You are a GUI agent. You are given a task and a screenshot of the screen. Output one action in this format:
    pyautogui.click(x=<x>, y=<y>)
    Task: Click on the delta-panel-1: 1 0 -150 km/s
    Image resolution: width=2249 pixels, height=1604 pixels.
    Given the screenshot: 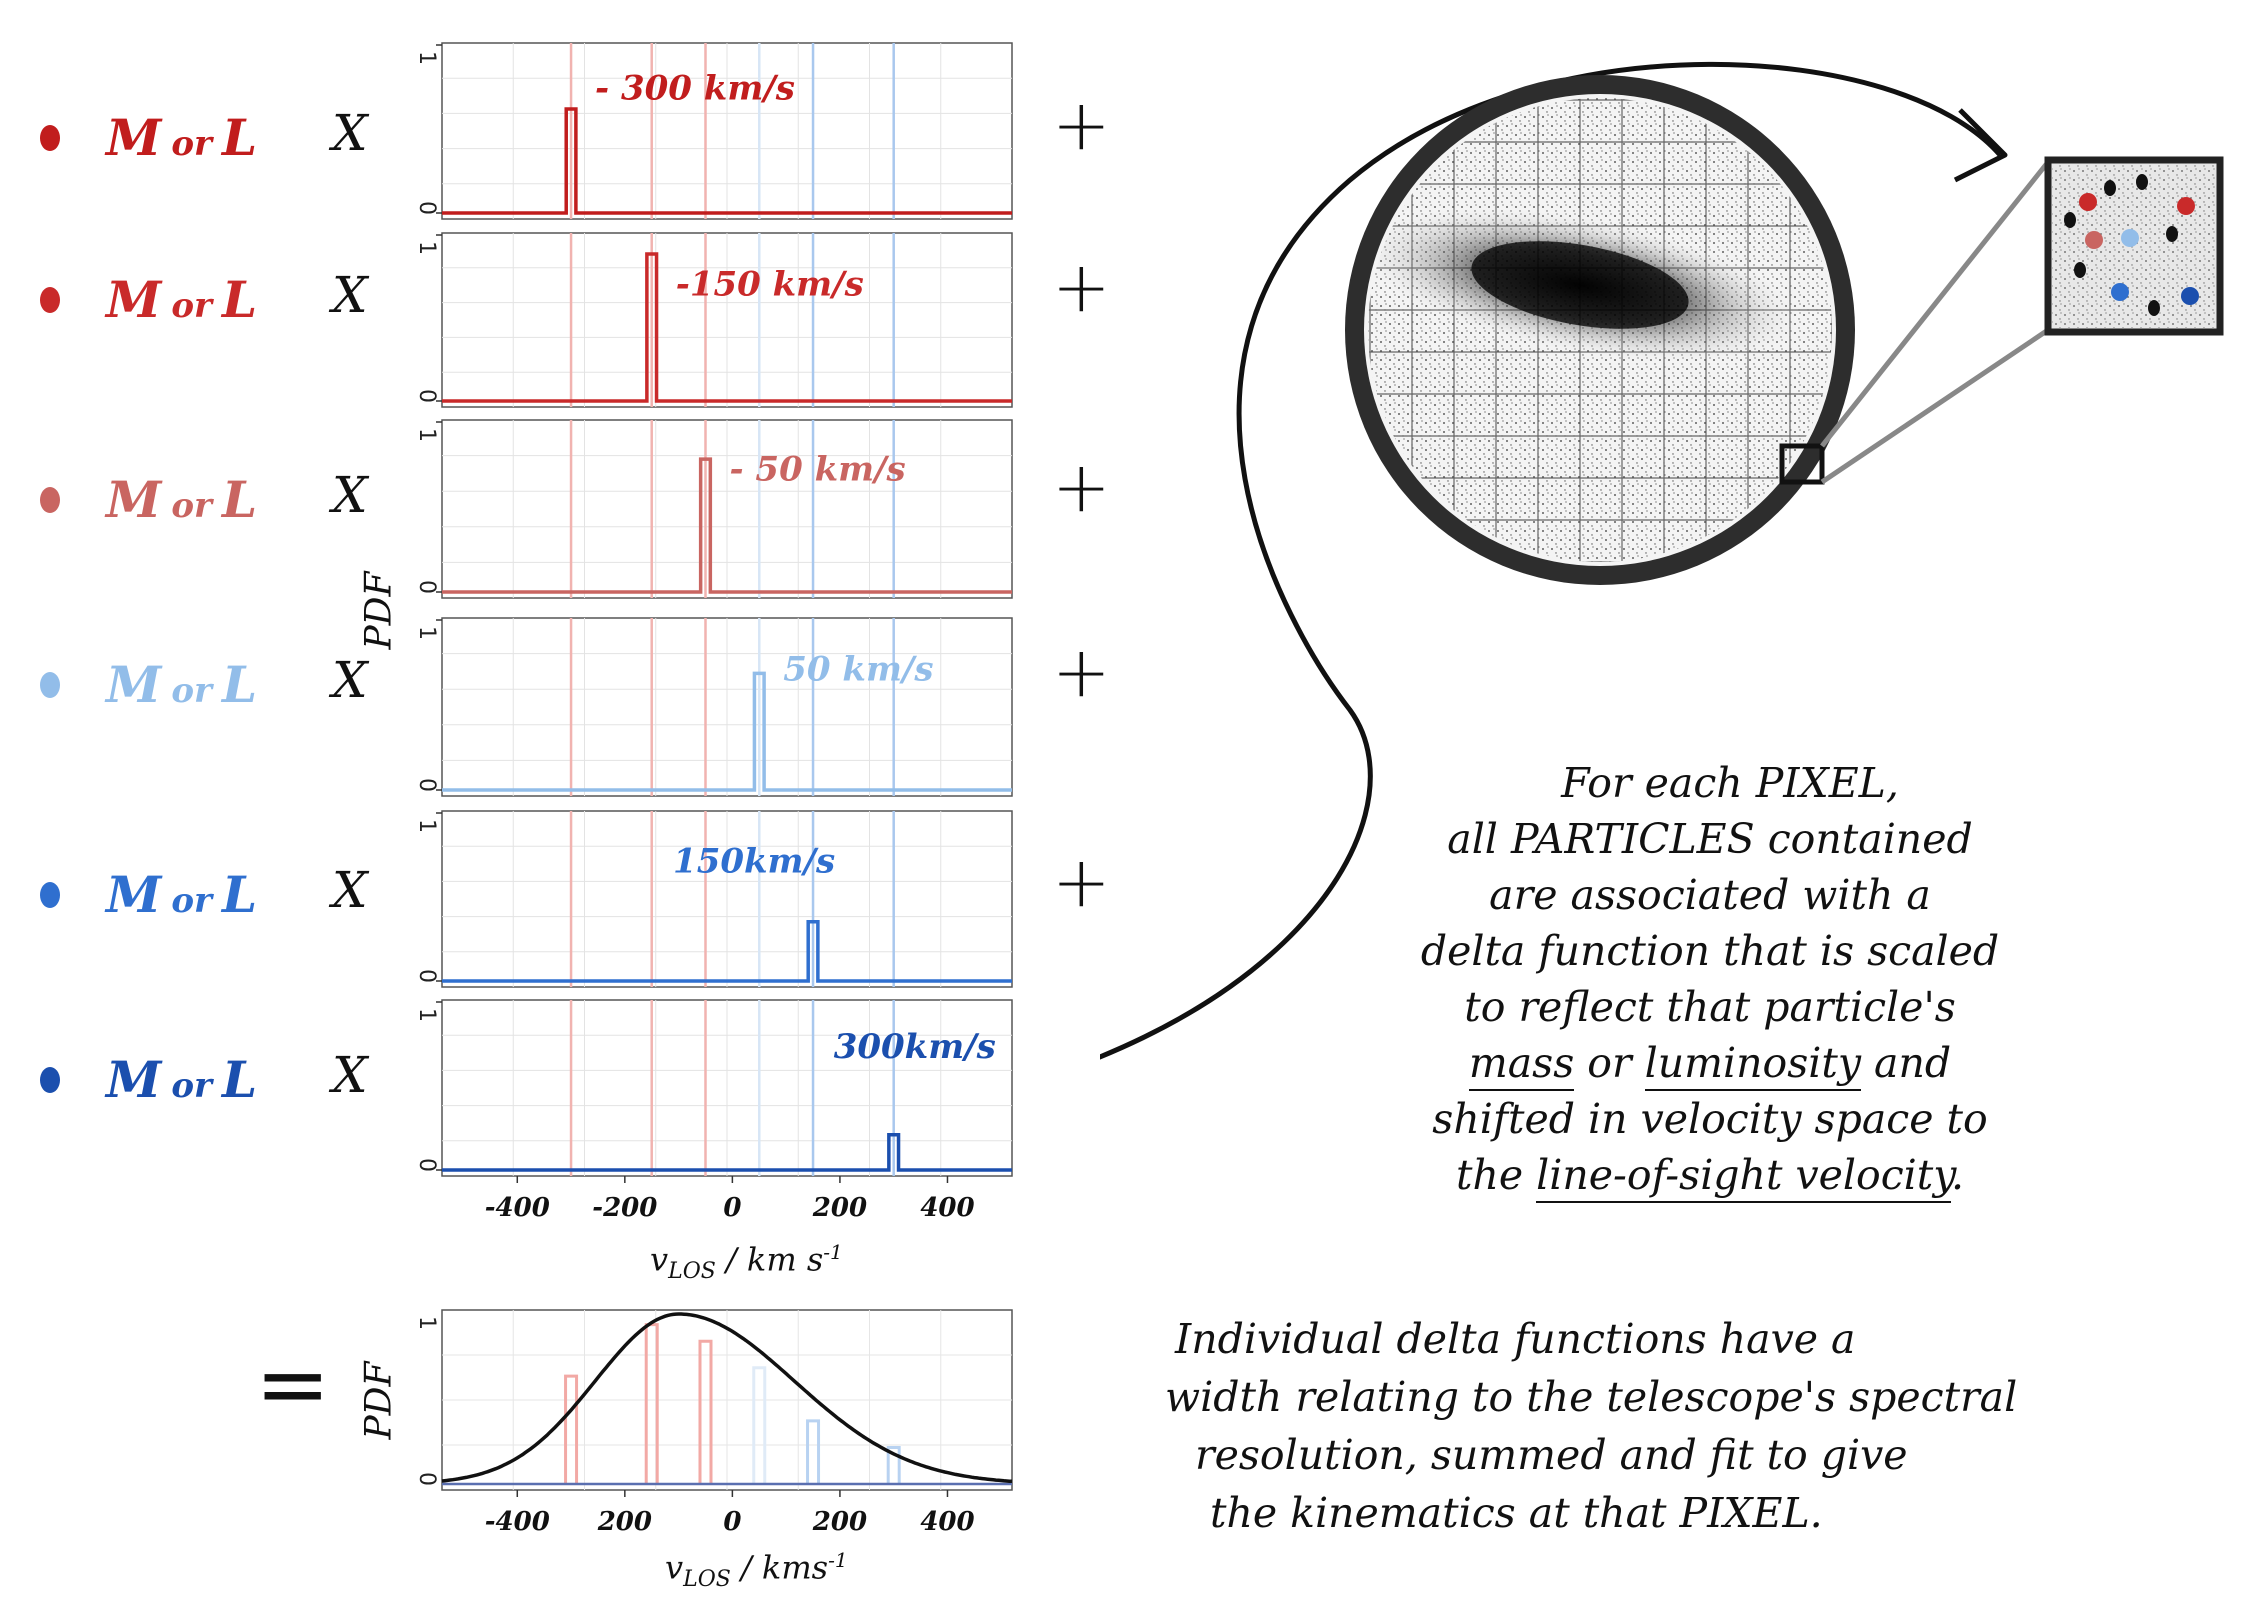 What is the action you would take?
    pyautogui.click(x=713, y=320)
    